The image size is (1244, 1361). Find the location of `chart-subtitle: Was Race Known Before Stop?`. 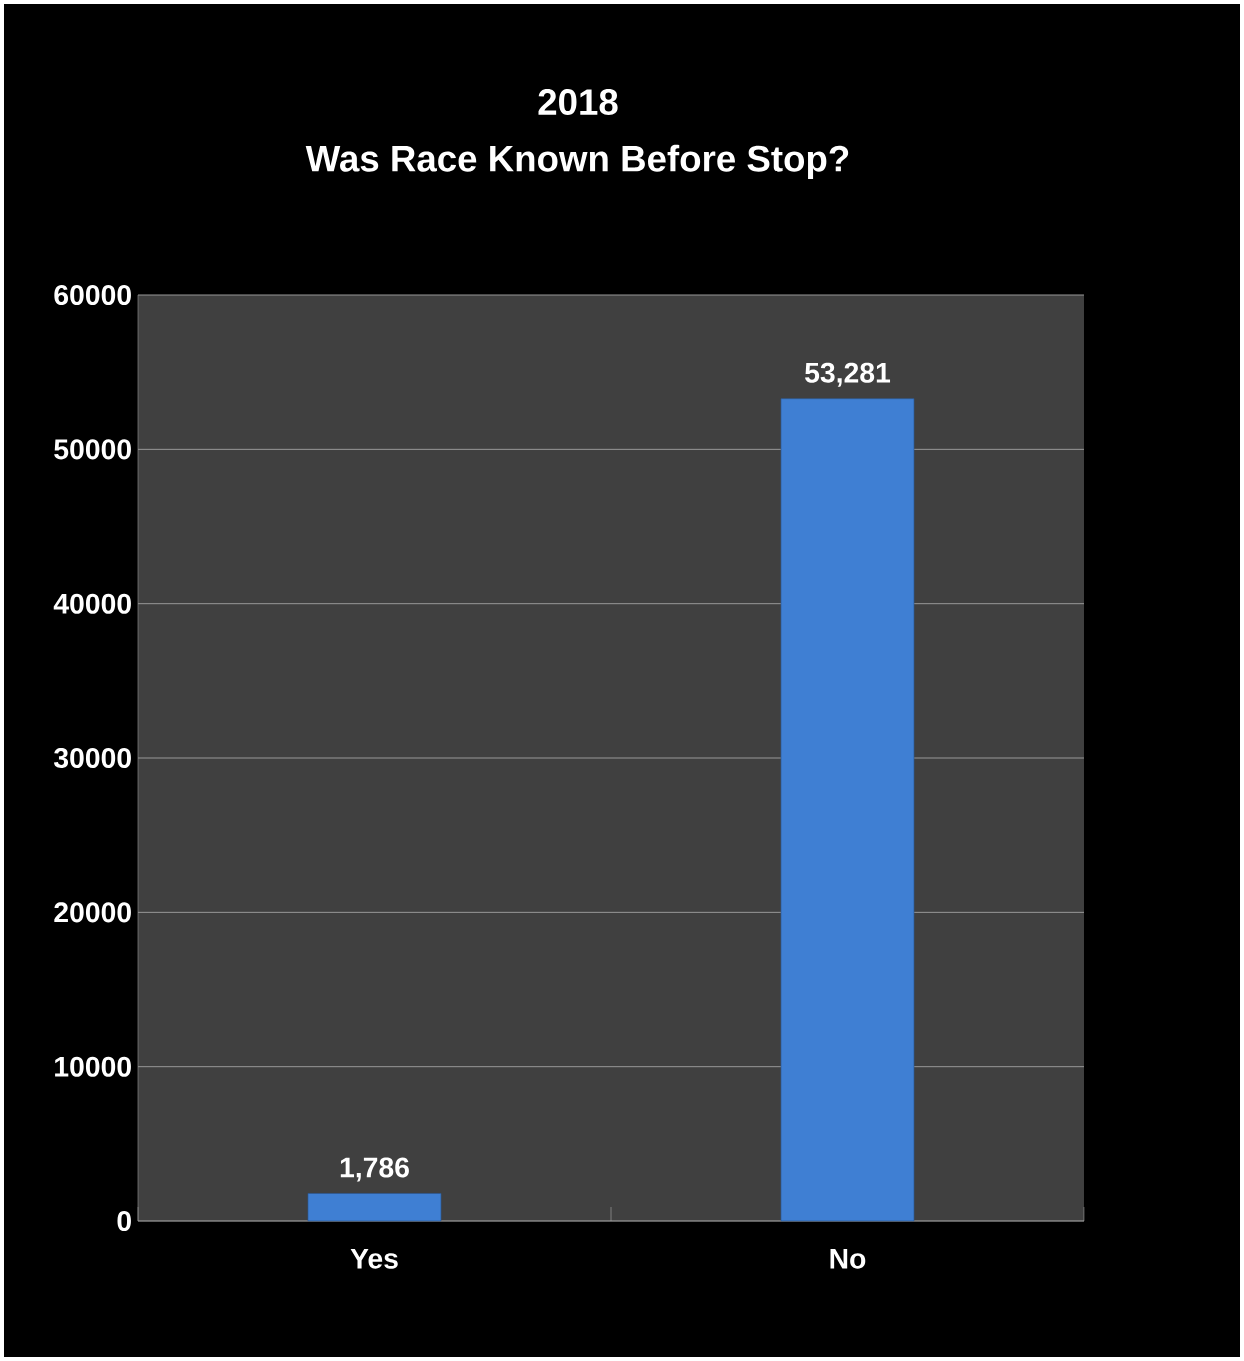

chart-subtitle: Was Race Known Before Stop? is located at coordinates (577, 161).